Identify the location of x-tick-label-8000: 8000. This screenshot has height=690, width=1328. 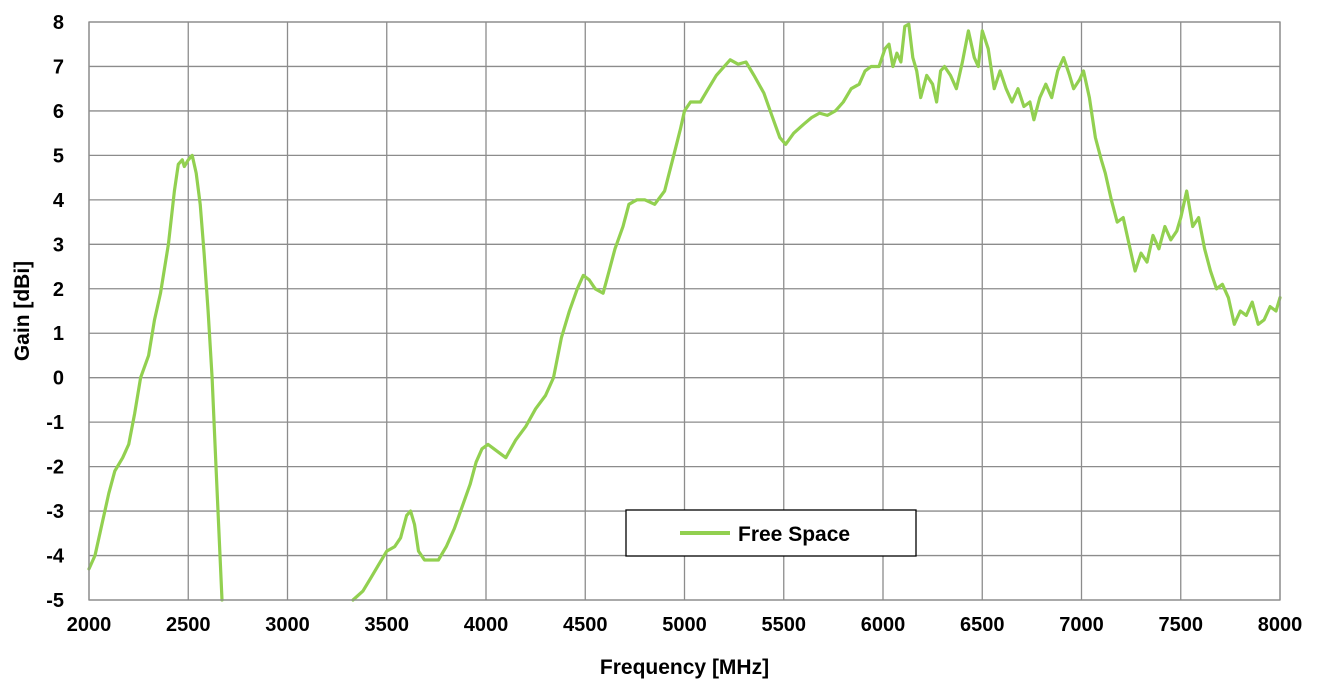
(1280, 625).